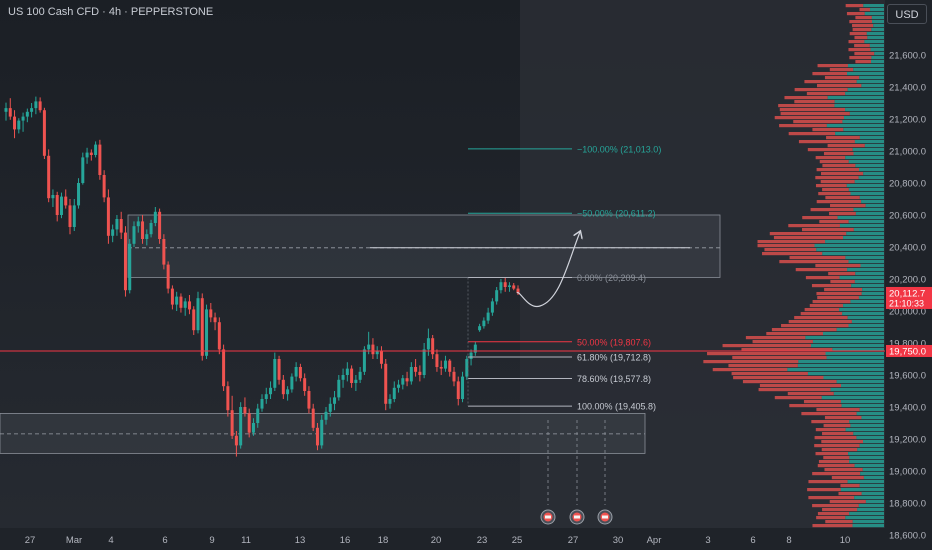 The image size is (932, 550). I want to click on y-tick-label: 20,200.0, so click(907, 280).